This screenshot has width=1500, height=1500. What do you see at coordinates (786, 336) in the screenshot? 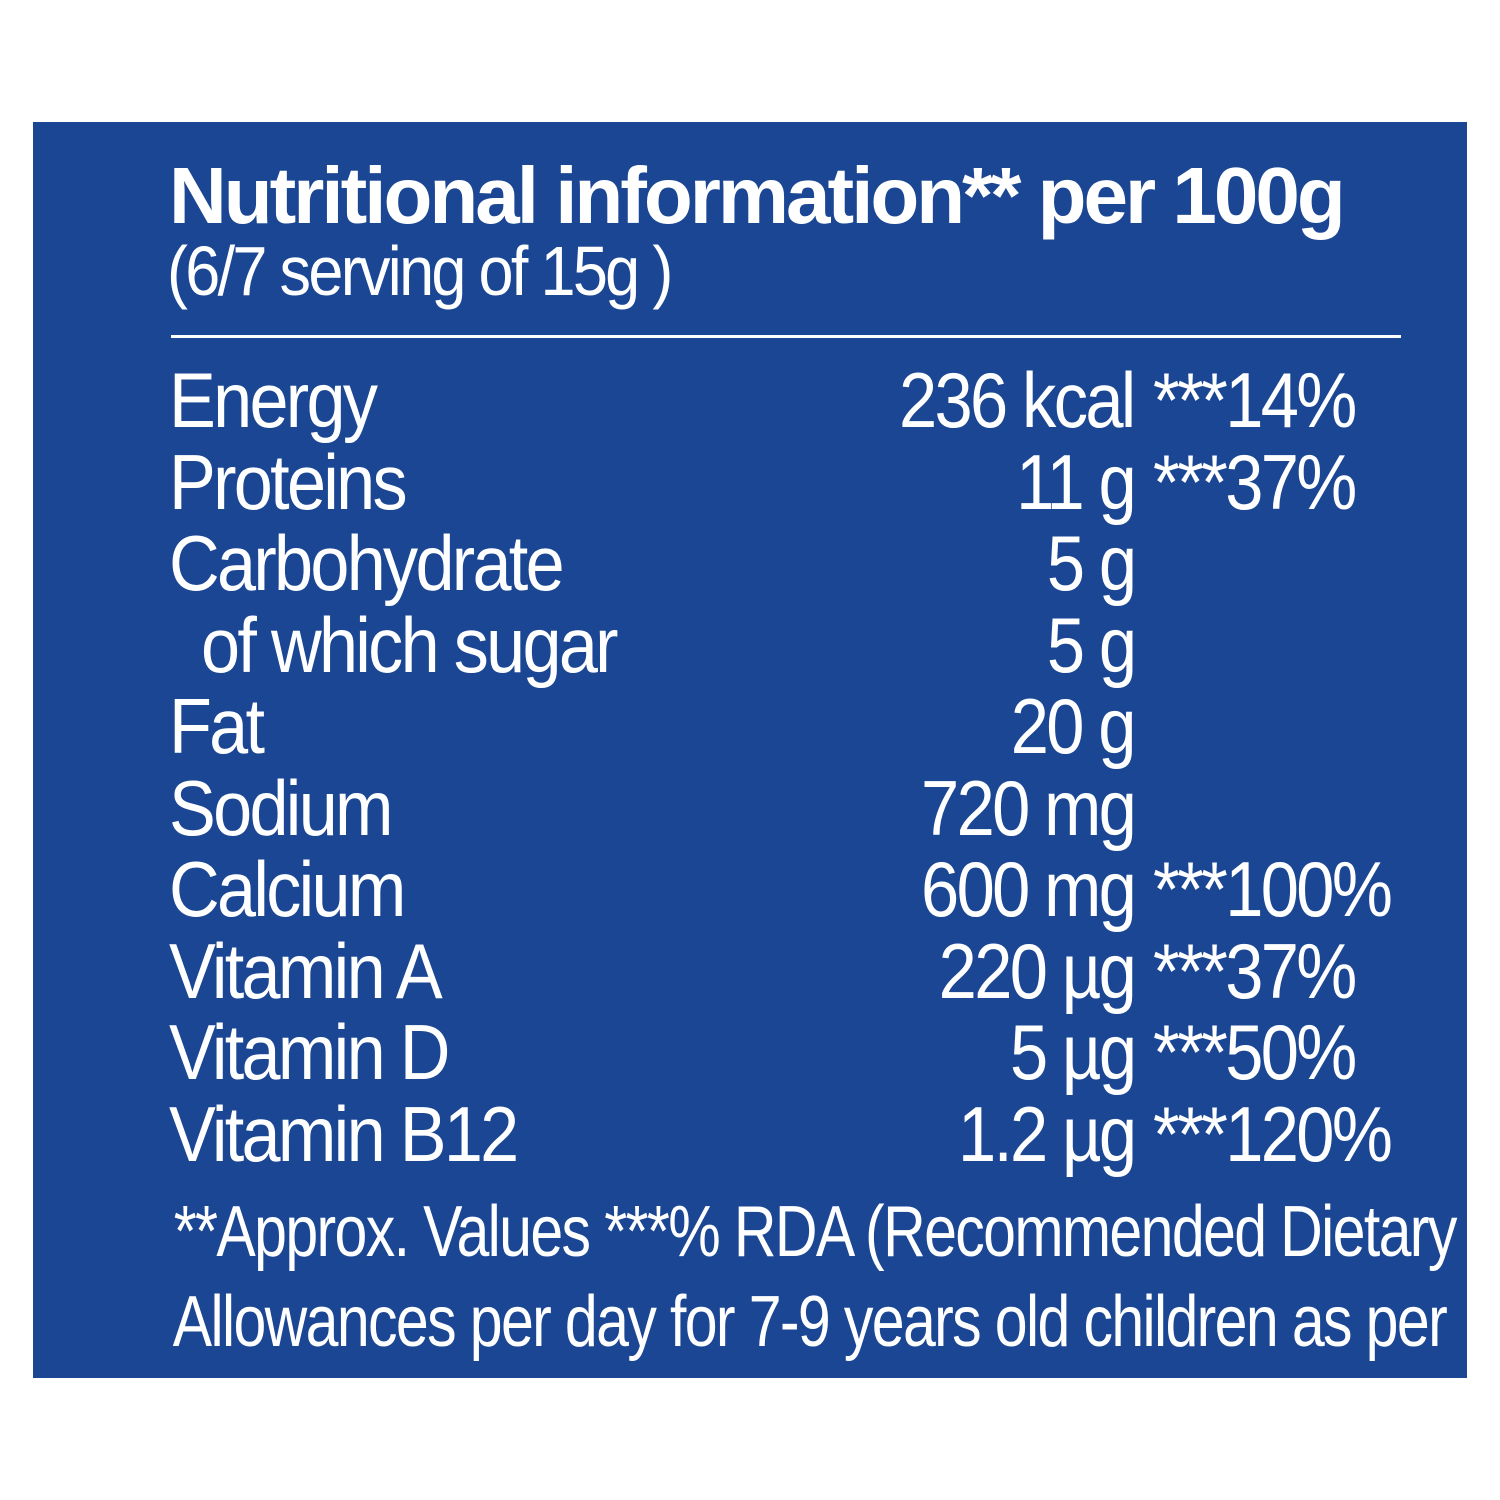
I see `divider-line` at bounding box center [786, 336].